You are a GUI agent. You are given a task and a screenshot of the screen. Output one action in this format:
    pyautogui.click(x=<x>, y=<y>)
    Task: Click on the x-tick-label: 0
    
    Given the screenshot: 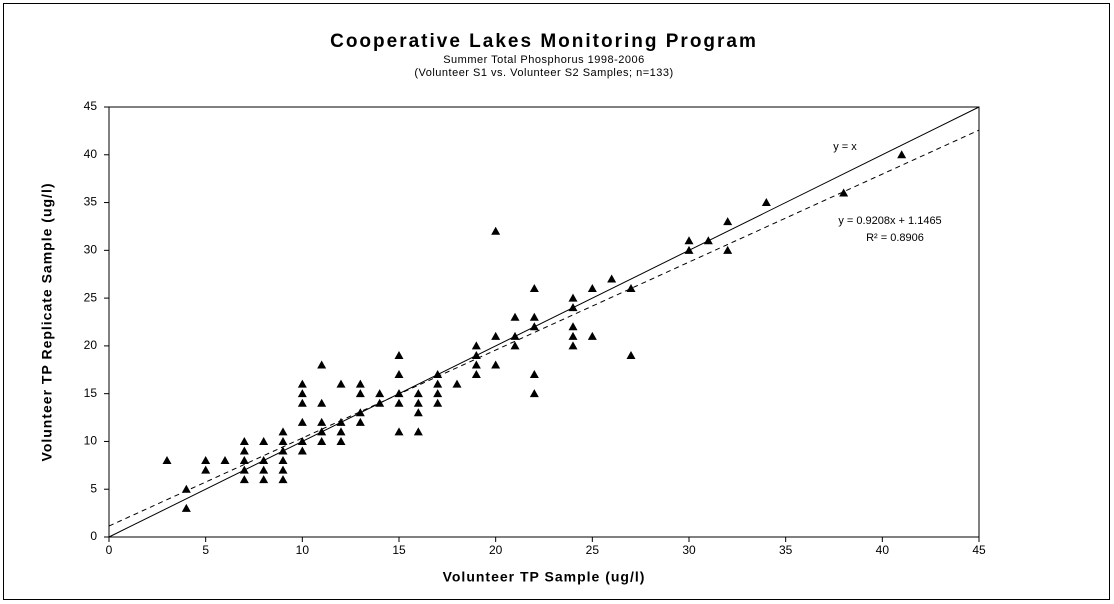 What is the action you would take?
    pyautogui.click(x=109, y=550)
    